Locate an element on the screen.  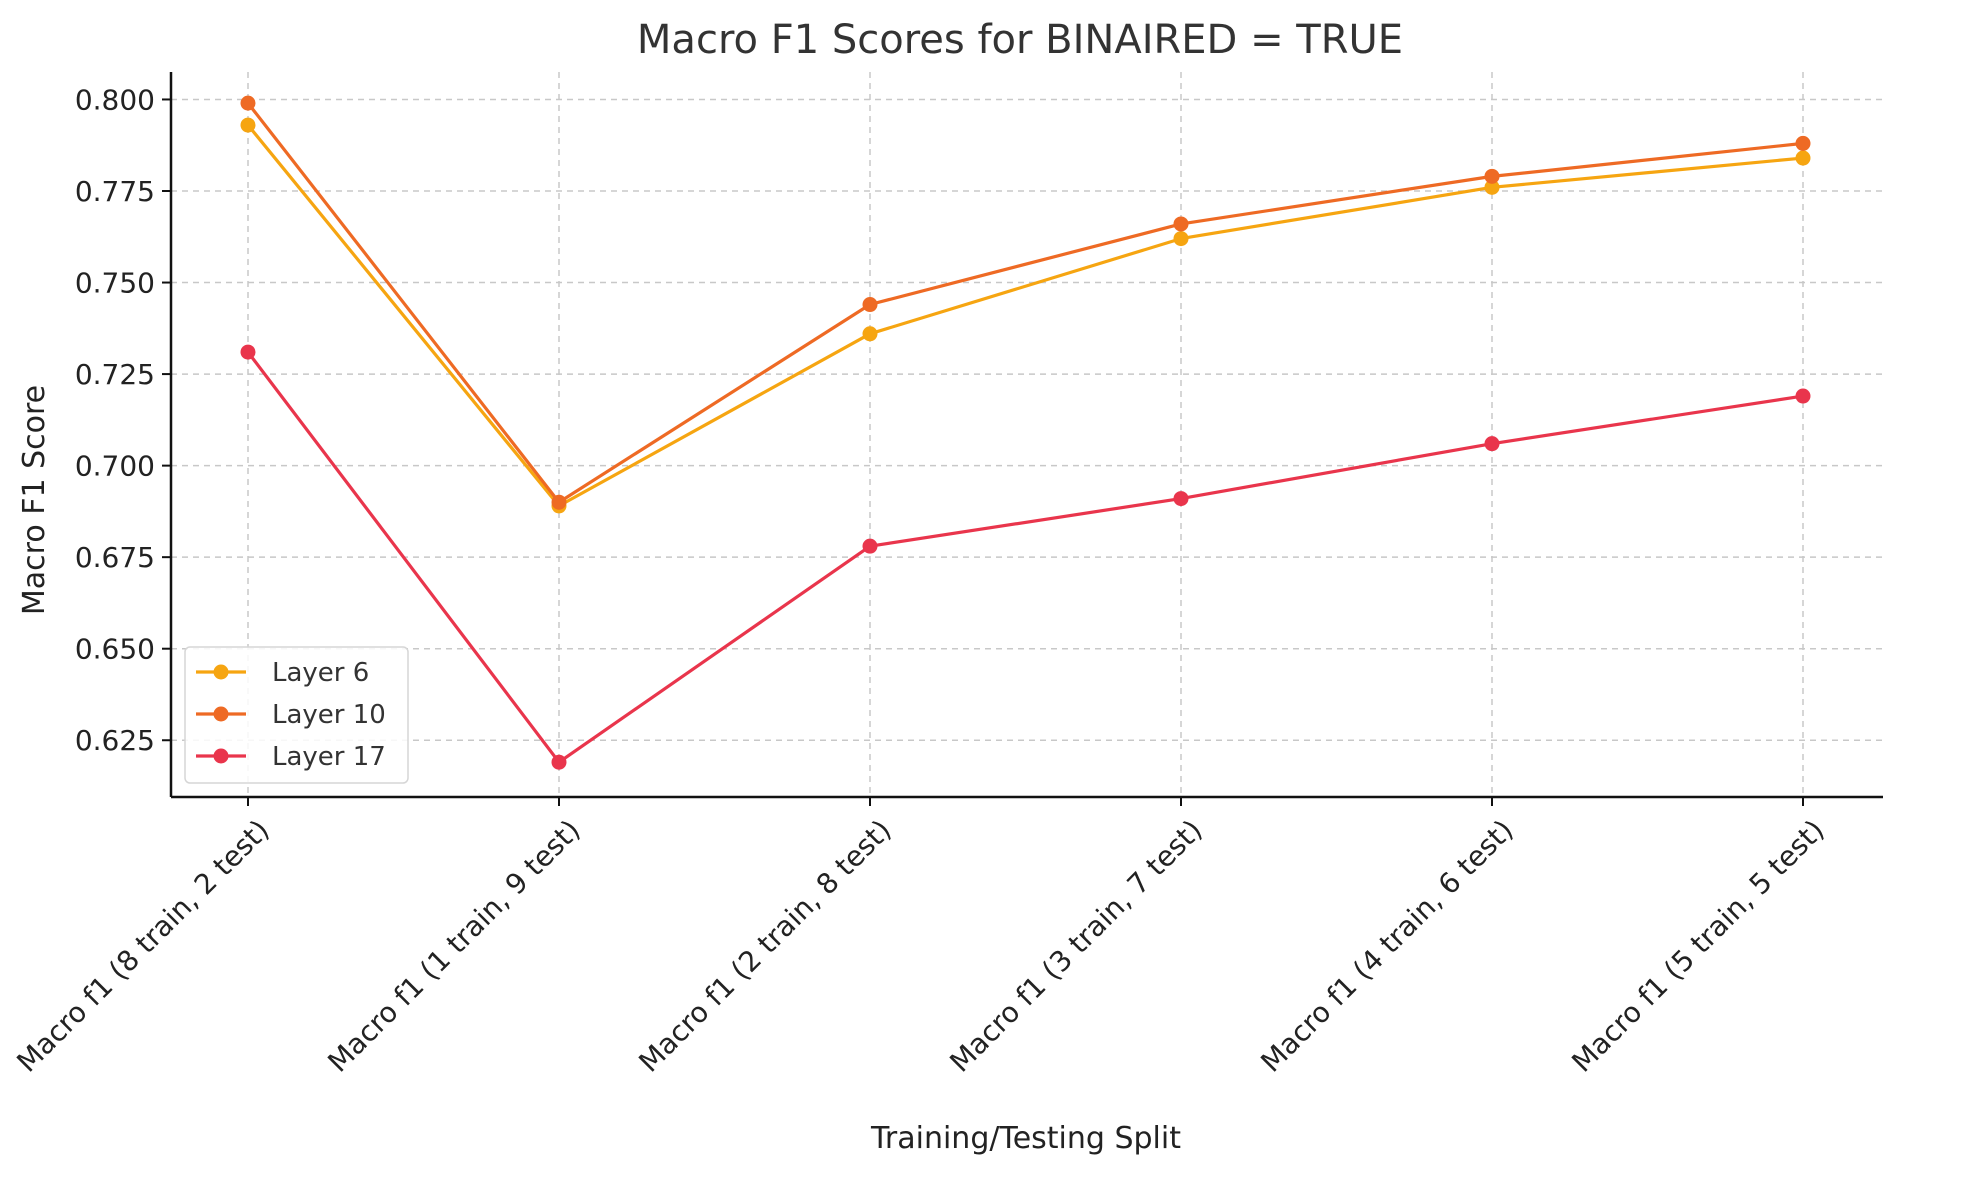
legend-label-layer-10: Layer 10 is located at coordinates (329, 715).